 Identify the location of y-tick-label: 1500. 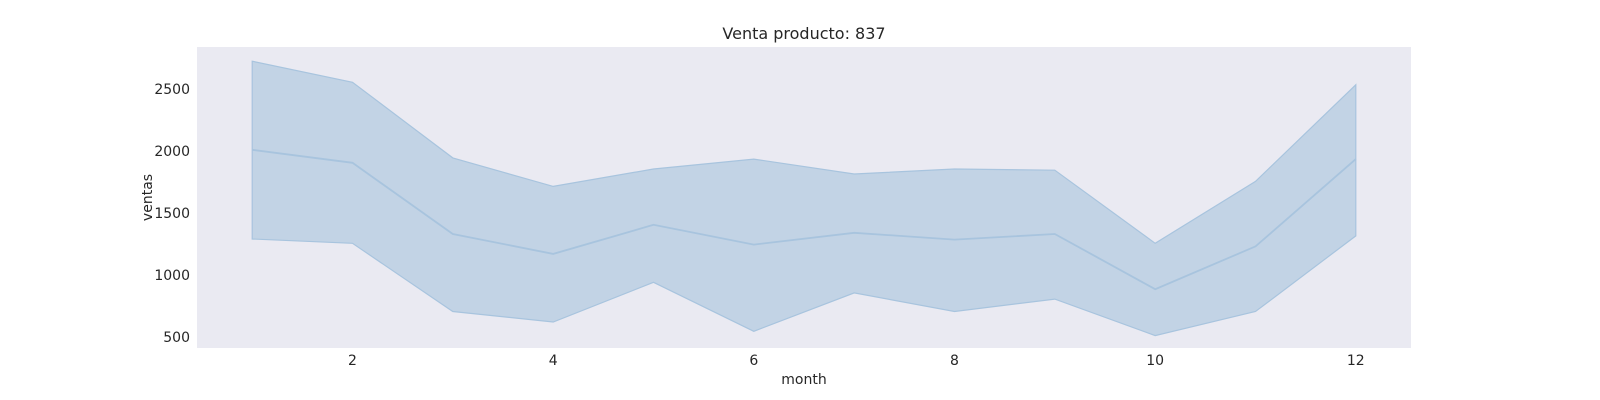
(172, 214).